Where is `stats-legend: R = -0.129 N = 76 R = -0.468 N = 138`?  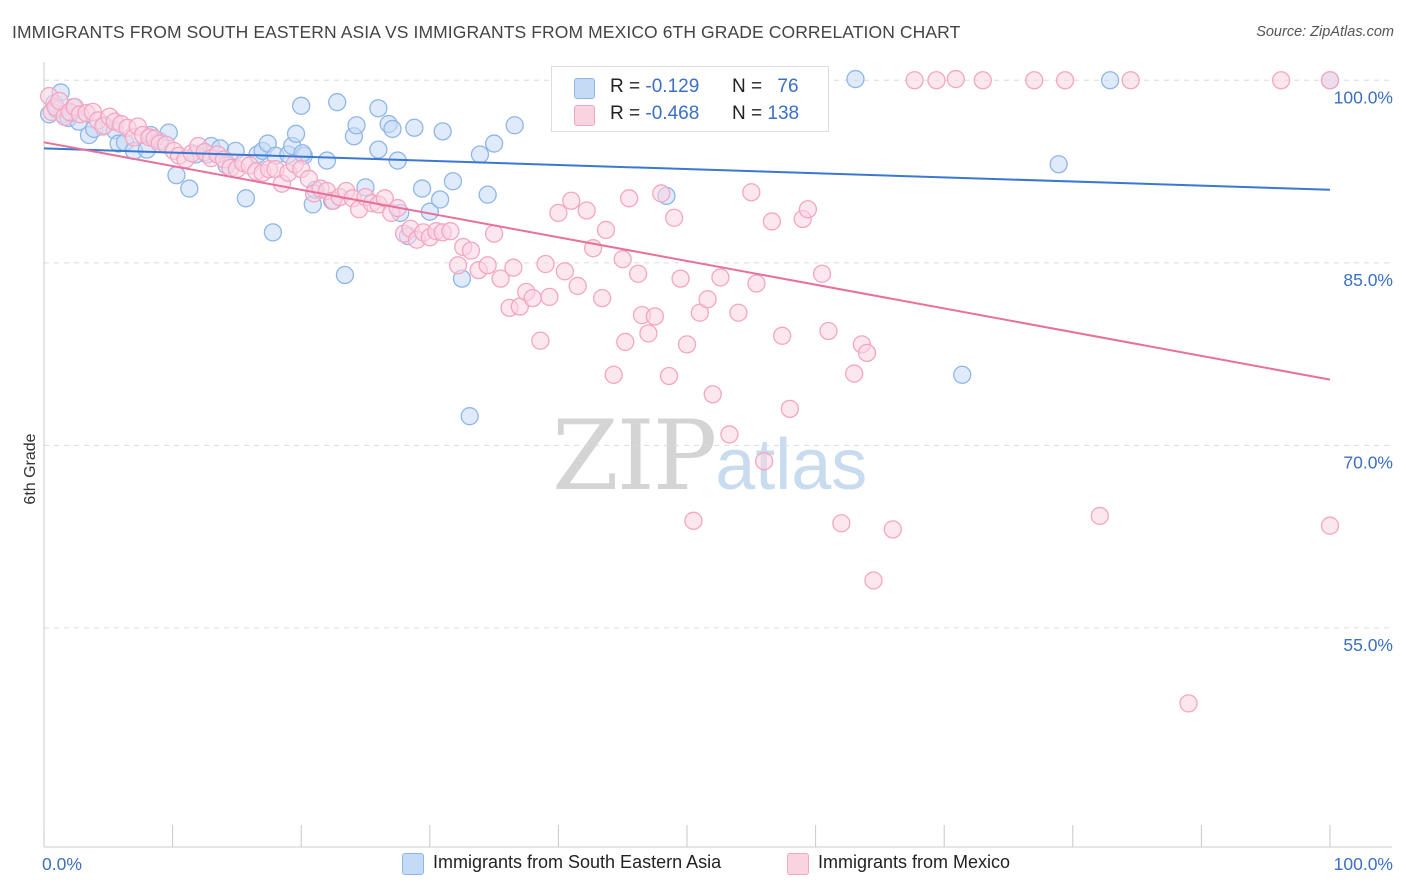 stats-legend: R = -0.129 N = 76 R = -0.468 N = 138 is located at coordinates (690, 99).